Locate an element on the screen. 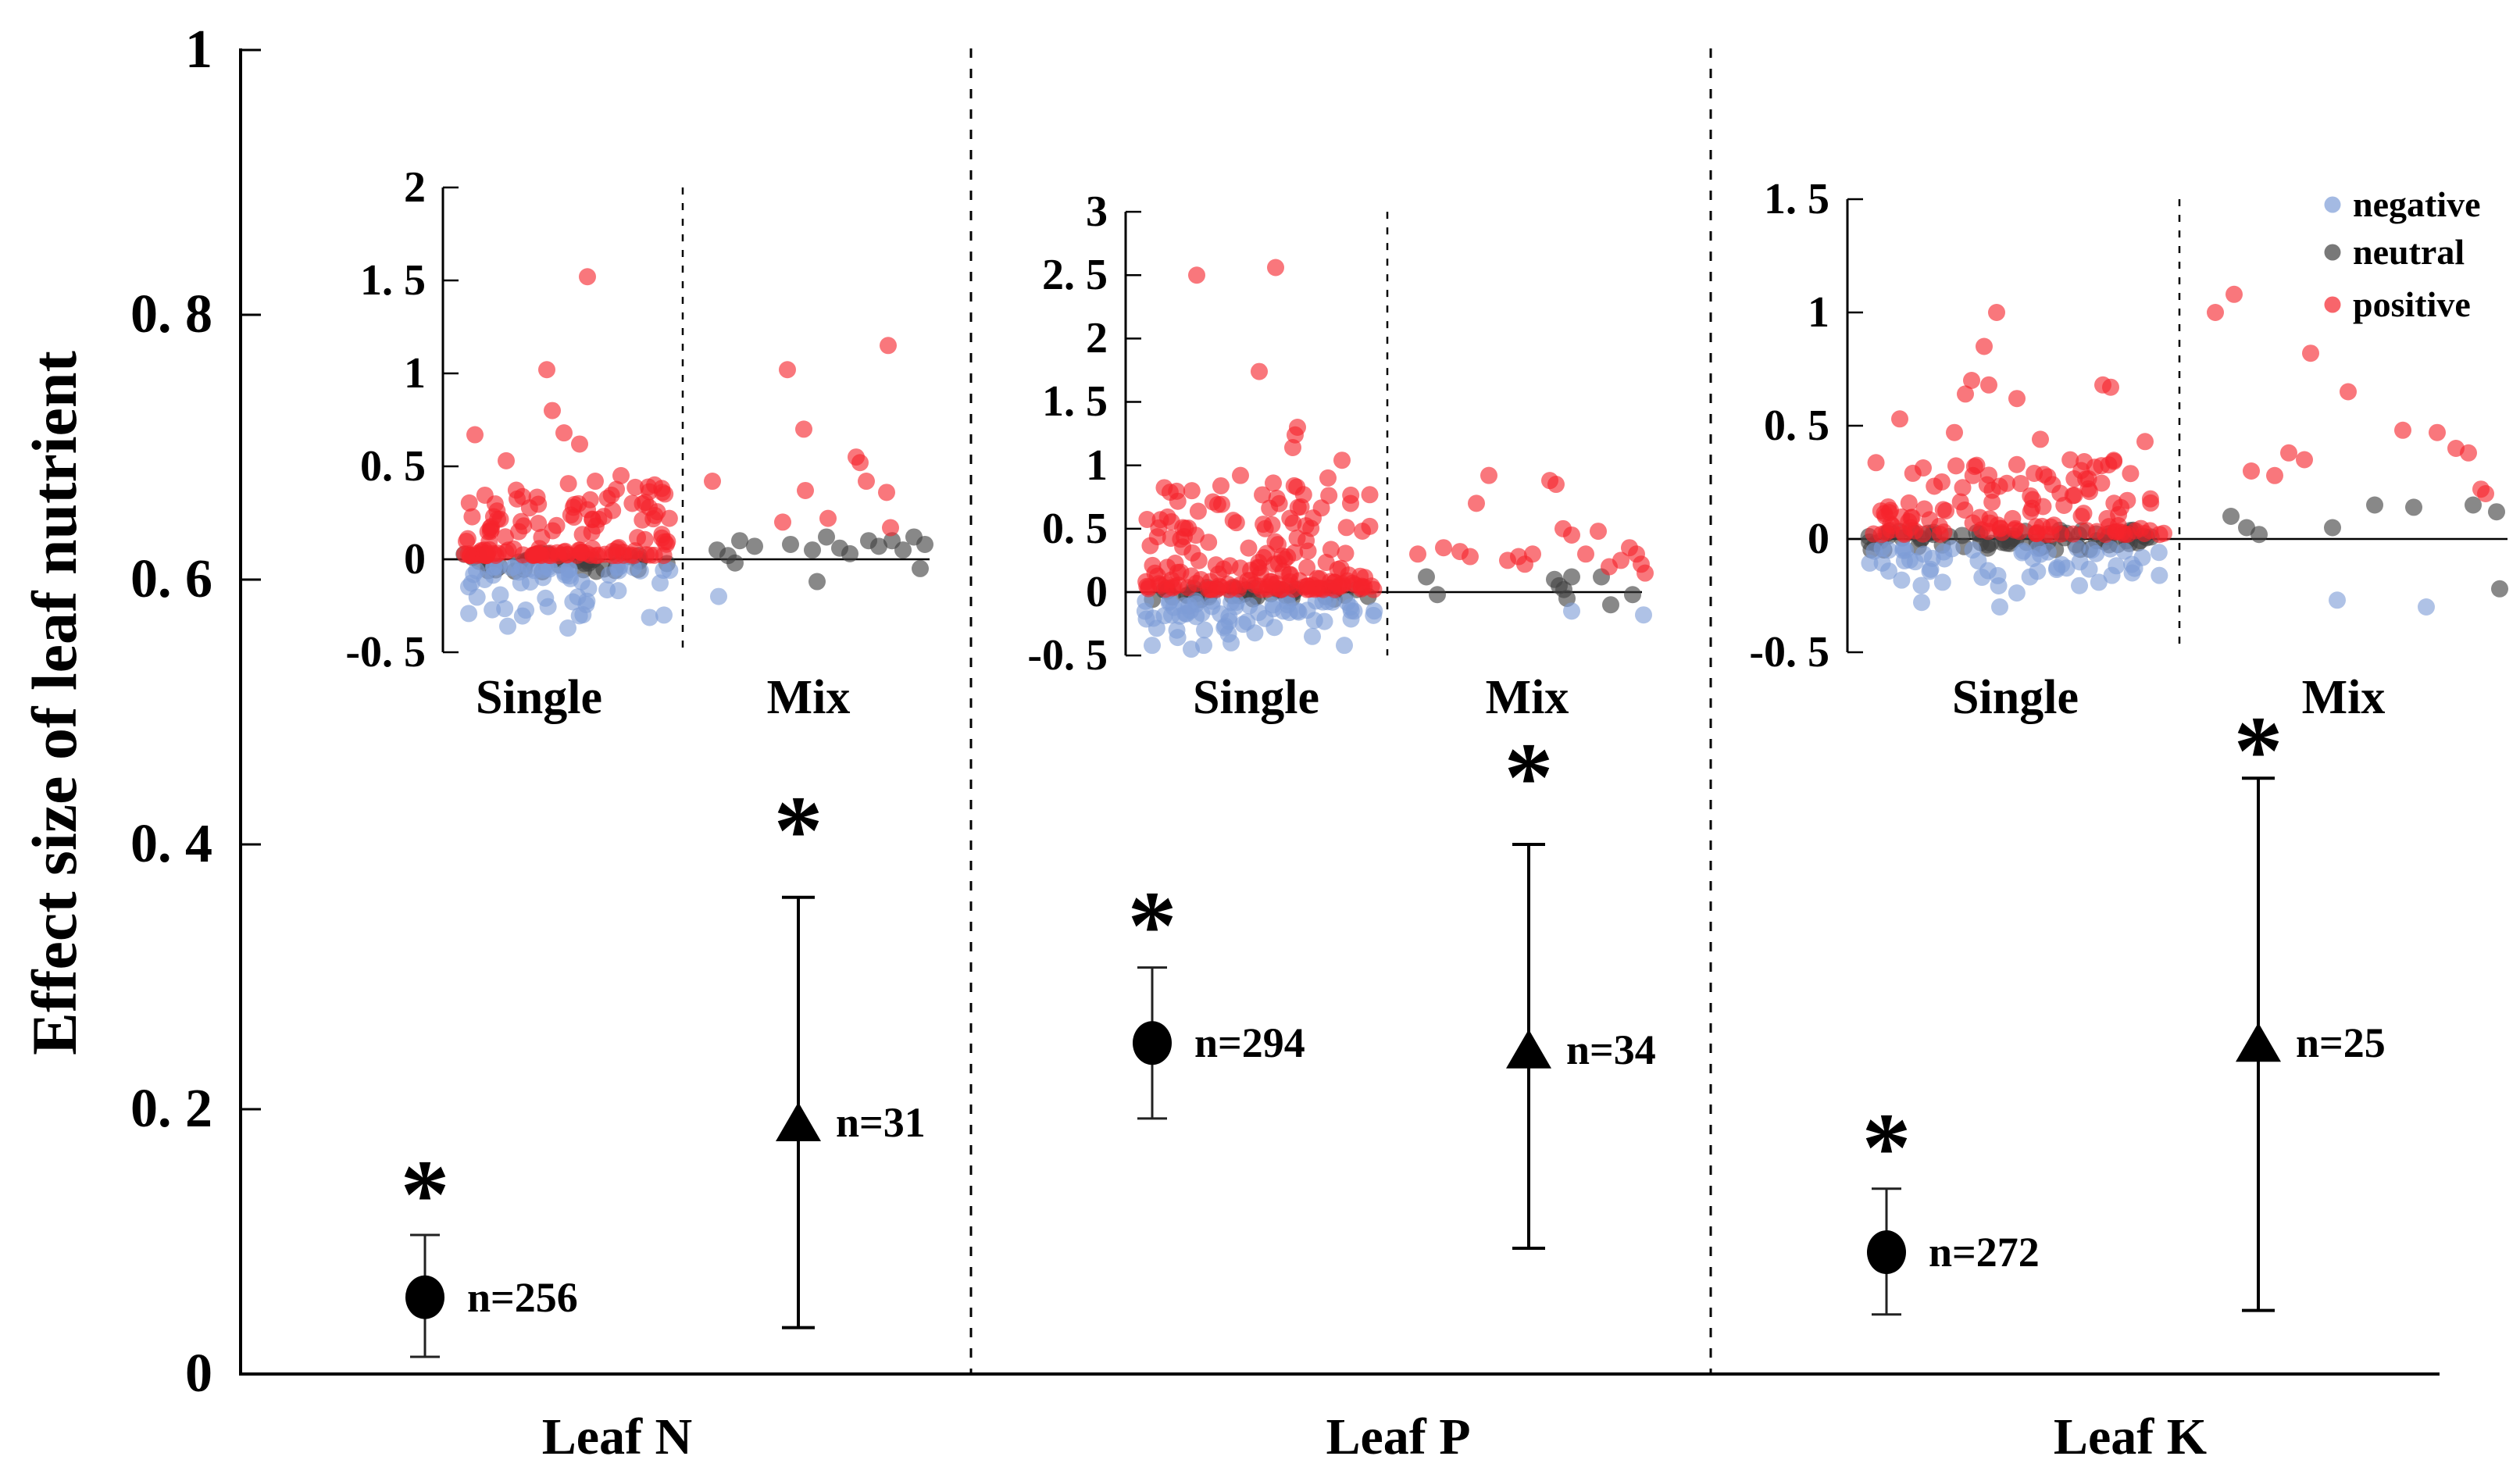 This screenshot has height=1474, width=2520. inset-k-tick-label: 1. 5 is located at coordinates (1796, 199).